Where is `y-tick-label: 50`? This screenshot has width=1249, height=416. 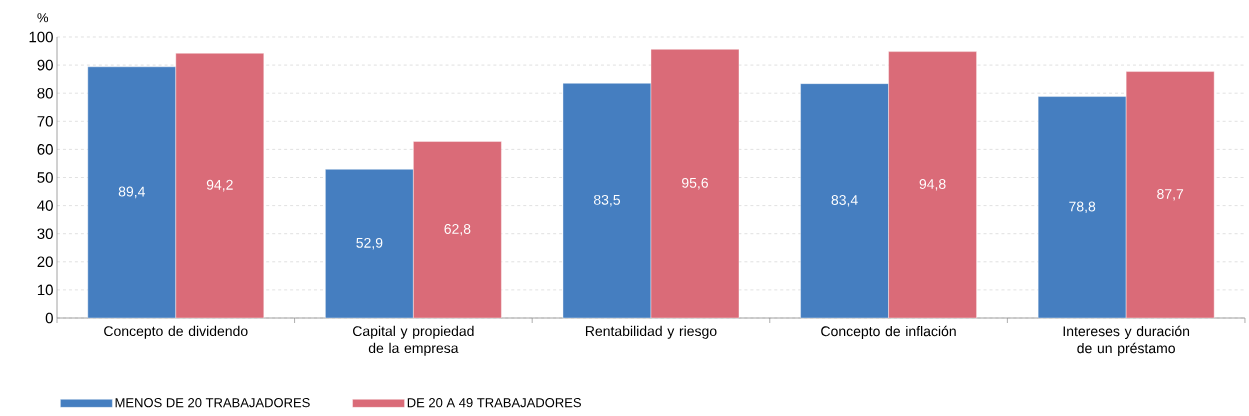 y-tick-label: 50 is located at coordinates (45, 177).